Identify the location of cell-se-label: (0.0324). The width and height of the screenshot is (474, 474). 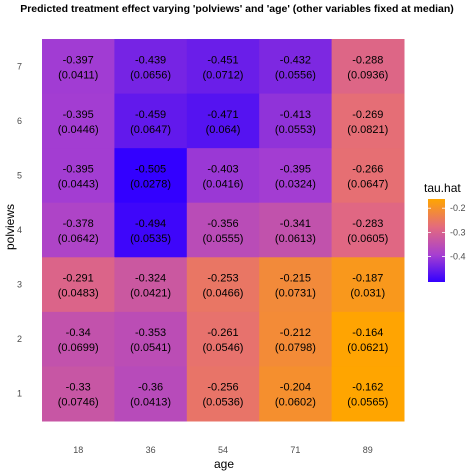
(295, 184).